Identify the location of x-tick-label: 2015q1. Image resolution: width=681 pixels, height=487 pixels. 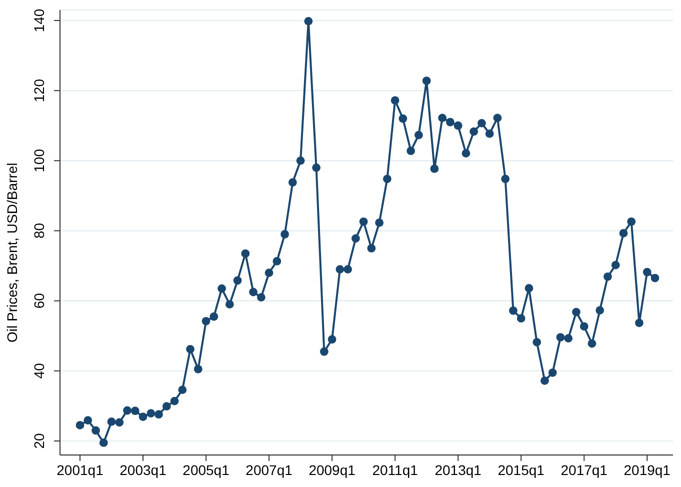
(521, 470).